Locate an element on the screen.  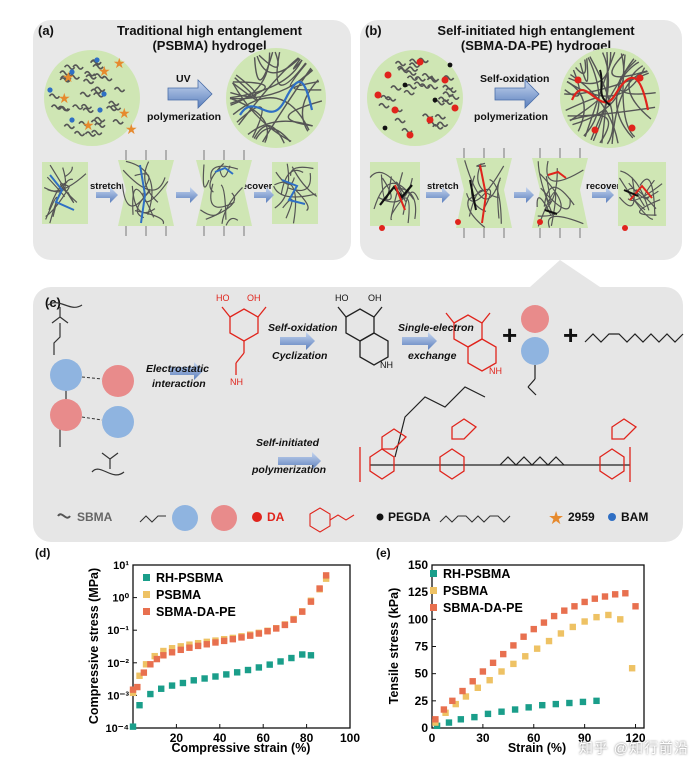
chart-d-marks is located at coordinates (229, 651).